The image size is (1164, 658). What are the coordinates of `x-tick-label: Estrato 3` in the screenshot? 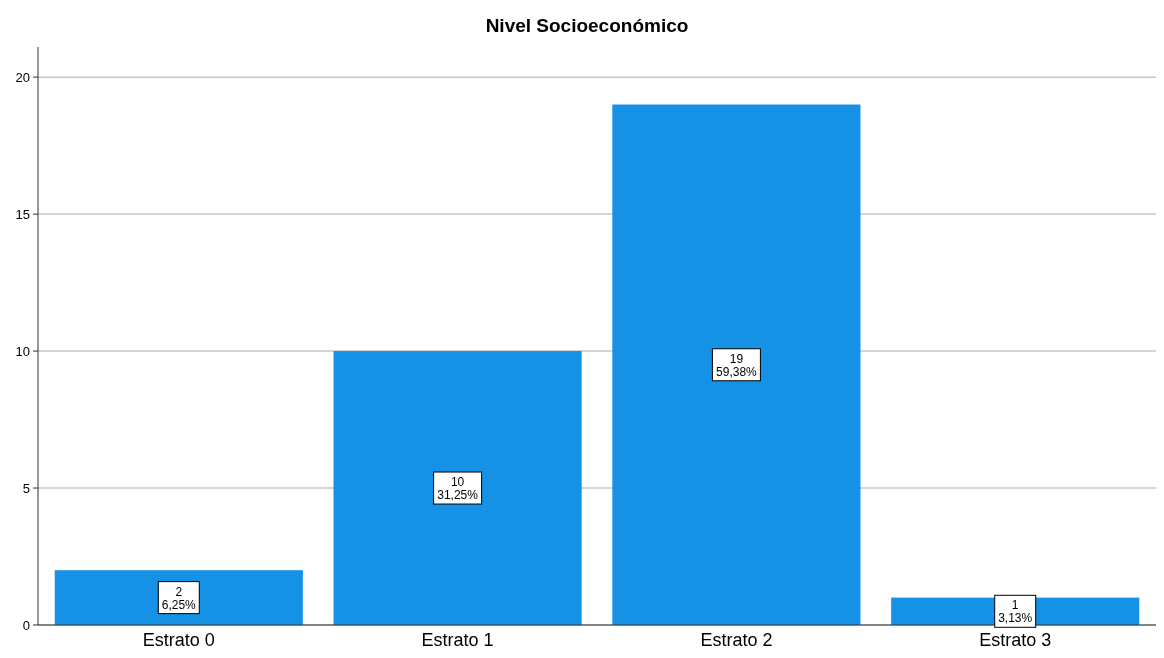 It's located at (1015, 640).